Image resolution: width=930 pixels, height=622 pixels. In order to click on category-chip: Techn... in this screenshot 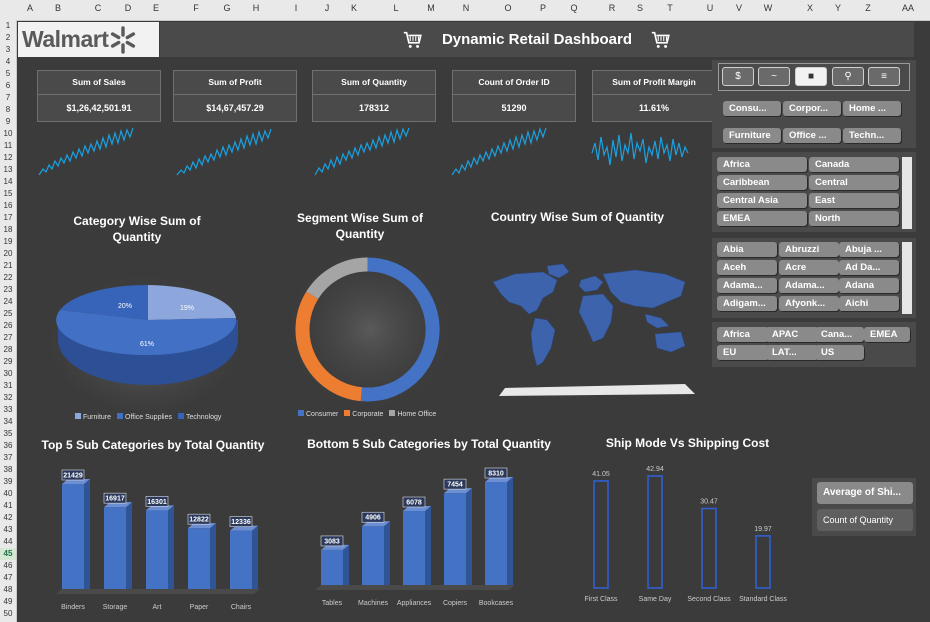, I will do `click(872, 135)`.